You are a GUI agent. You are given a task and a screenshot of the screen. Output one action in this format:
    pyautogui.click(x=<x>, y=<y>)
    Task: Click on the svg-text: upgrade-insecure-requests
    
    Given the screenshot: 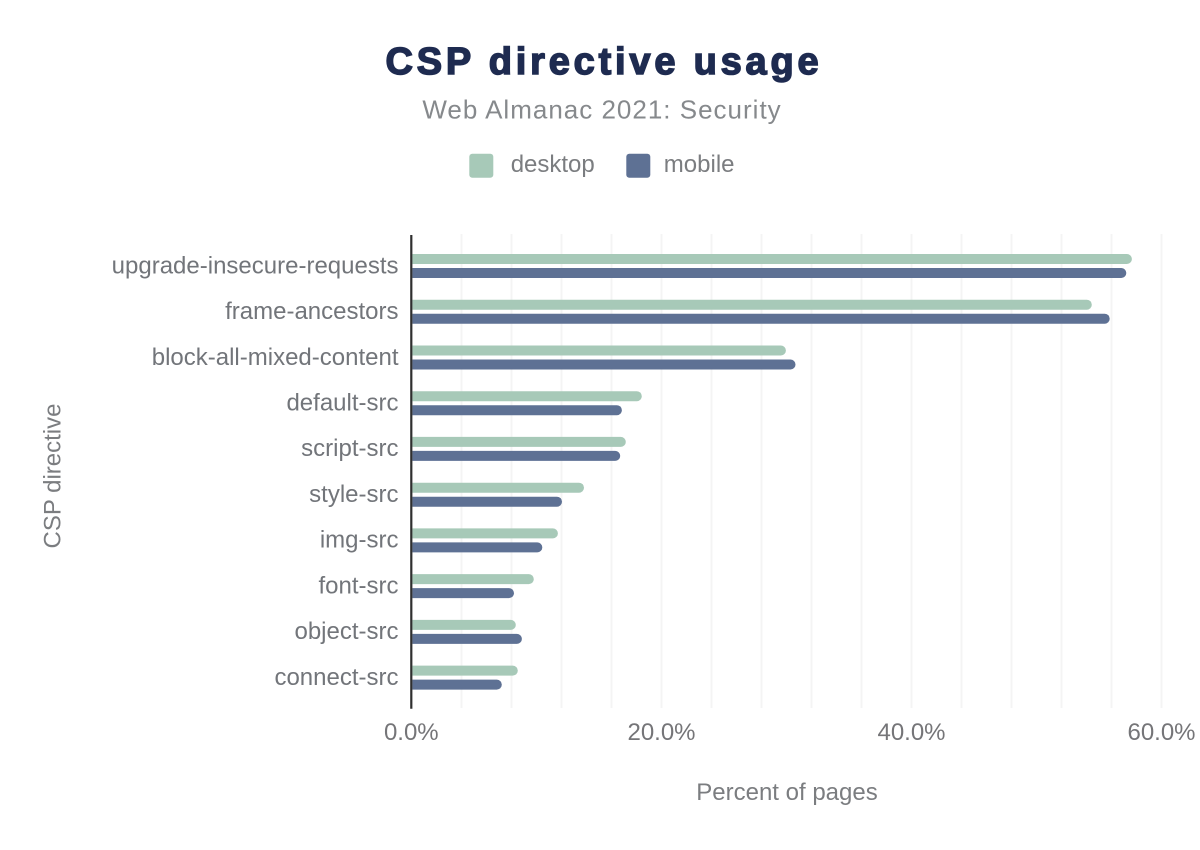 What is the action you would take?
    pyautogui.click(x=255, y=265)
    